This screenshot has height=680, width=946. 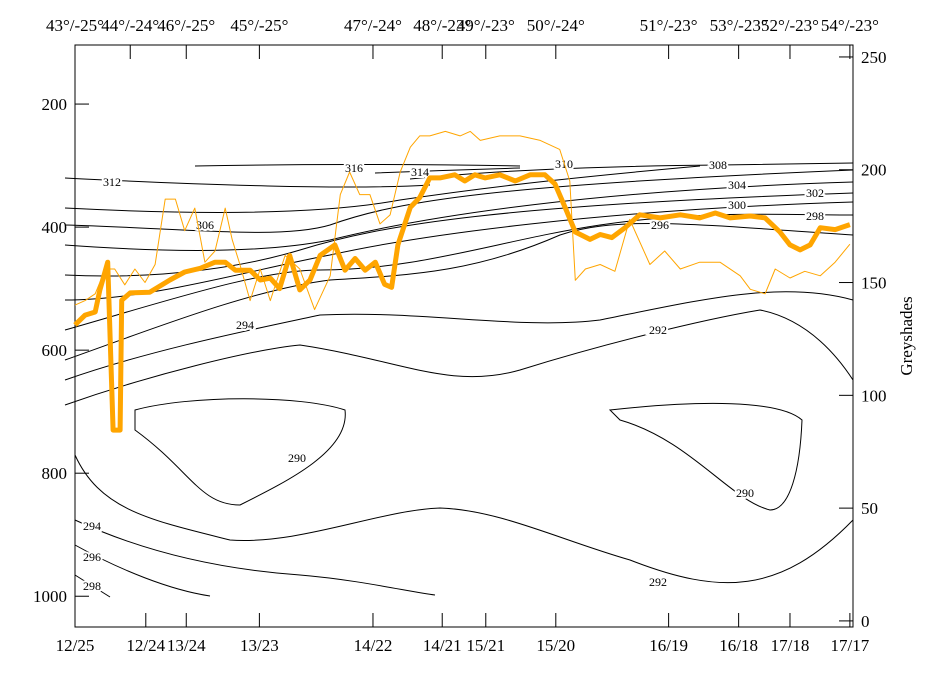 What do you see at coordinates (669, 25) in the screenshot?
I see `top-tick-label: 51°/-23°` at bounding box center [669, 25].